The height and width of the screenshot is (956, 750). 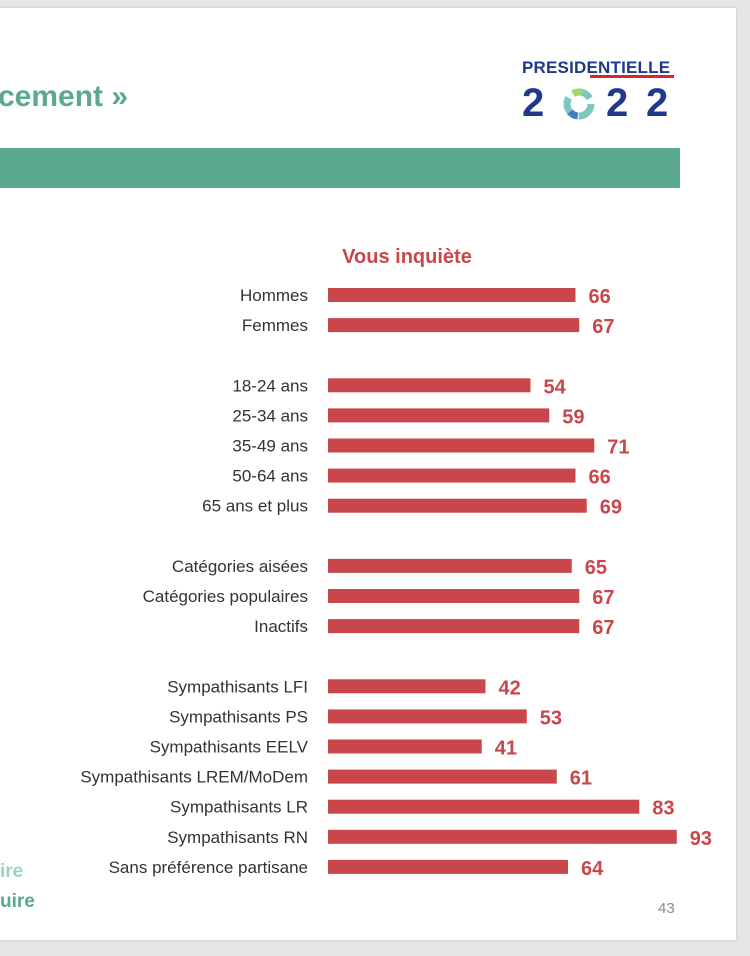 What do you see at coordinates (663, 809) in the screenshot?
I see `value-label: 83` at bounding box center [663, 809].